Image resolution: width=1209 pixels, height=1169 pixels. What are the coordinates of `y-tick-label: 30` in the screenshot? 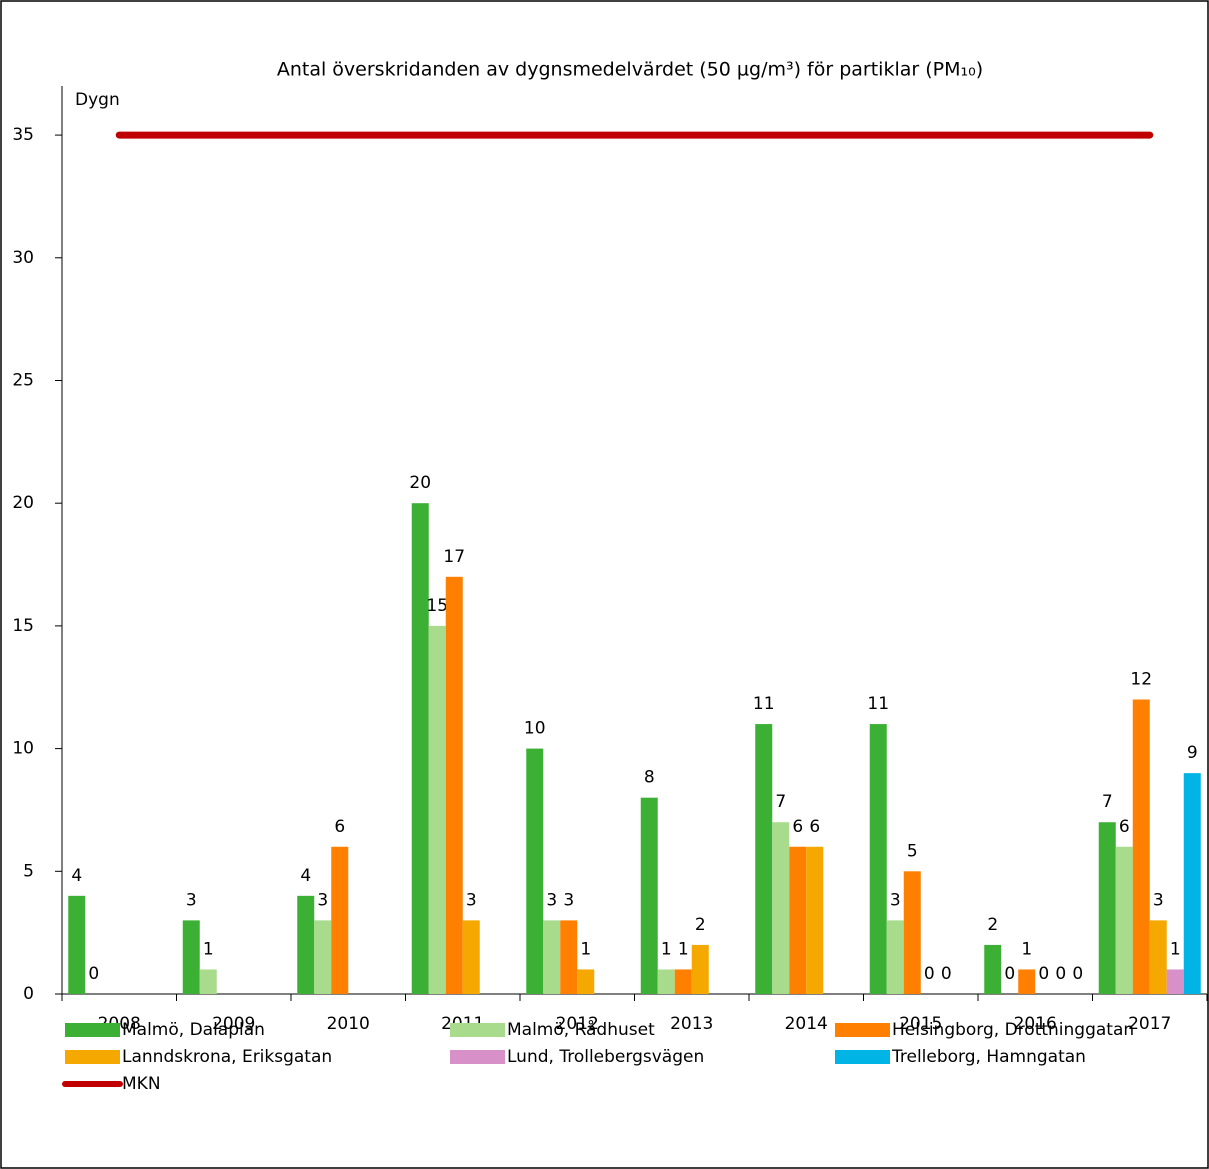 It's located at (23, 258).